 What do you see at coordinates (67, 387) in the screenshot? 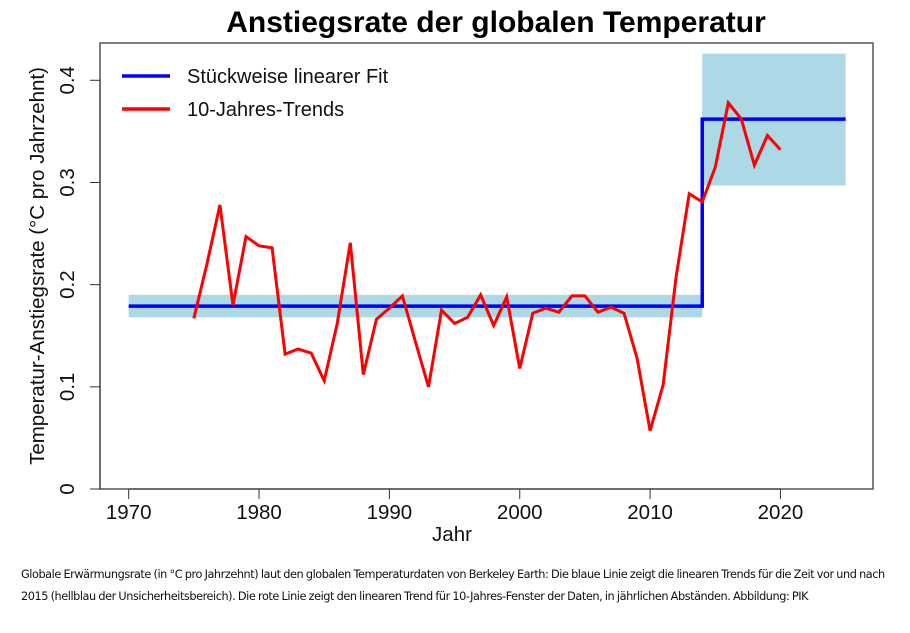
I see `y-tick-label: 0.1` at bounding box center [67, 387].